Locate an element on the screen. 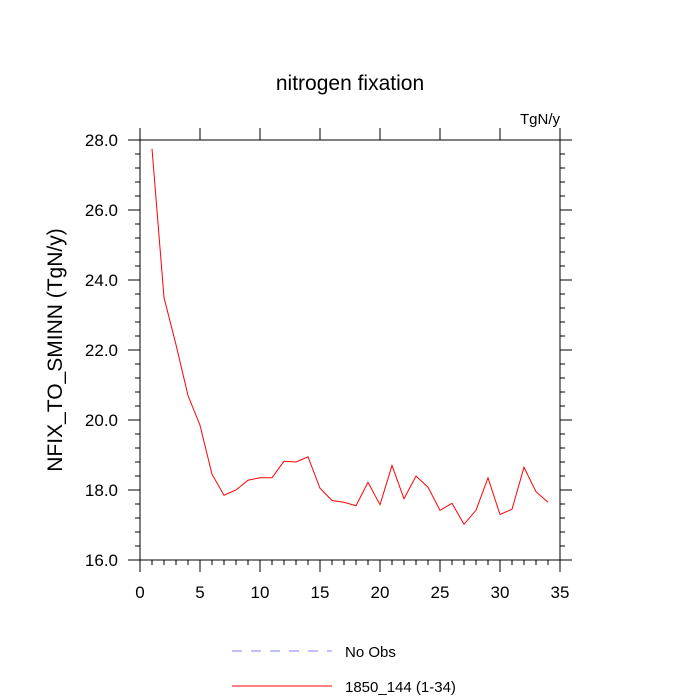 This screenshot has width=700, height=700. y-tick-label: 26.0 is located at coordinates (101, 210).